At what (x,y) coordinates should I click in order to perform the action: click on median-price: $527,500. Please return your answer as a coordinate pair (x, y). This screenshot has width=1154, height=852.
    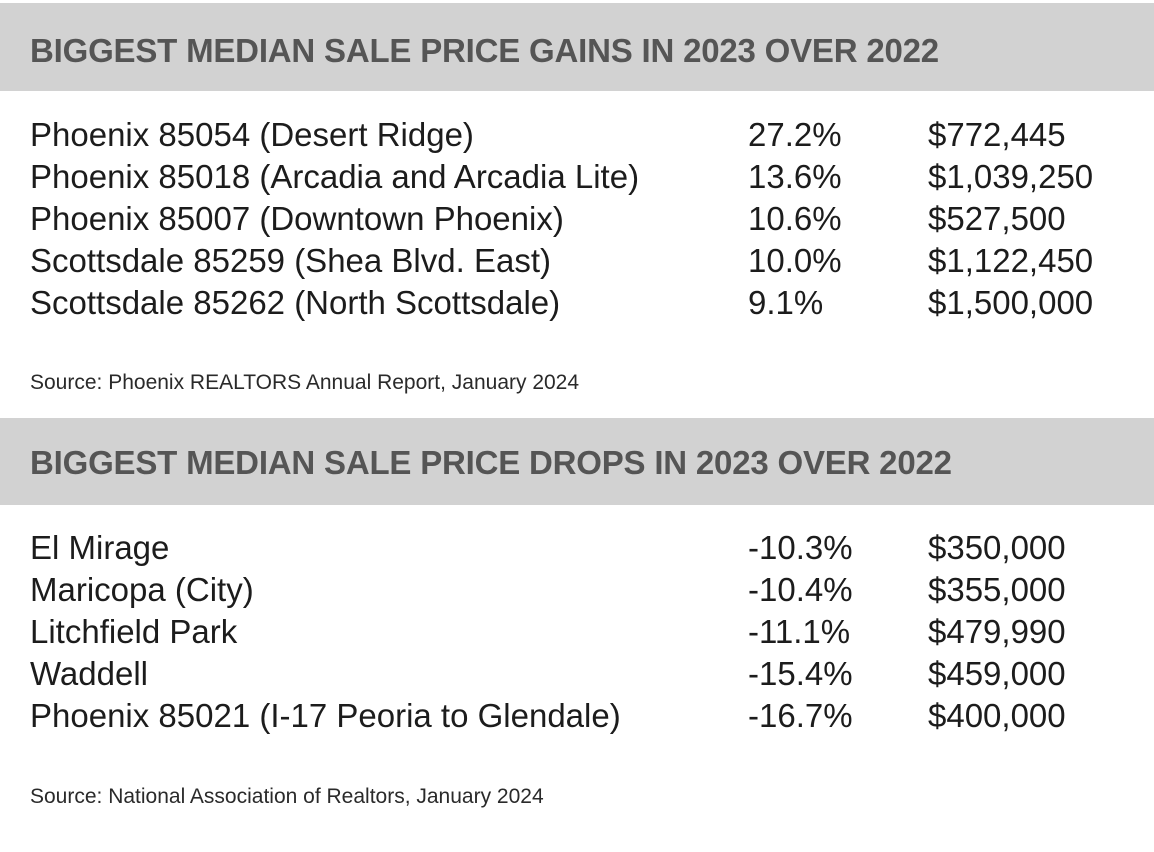
    Looking at the image, I should click on (997, 218).